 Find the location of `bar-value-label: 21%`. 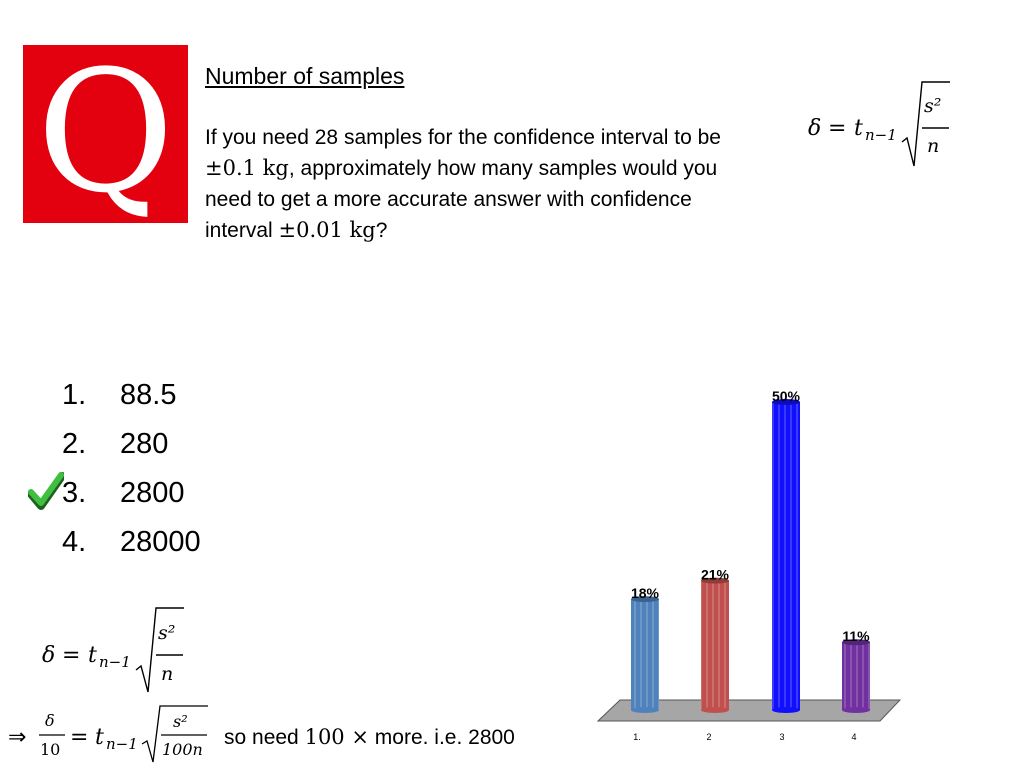

bar-value-label: 21% is located at coordinates (715, 575).